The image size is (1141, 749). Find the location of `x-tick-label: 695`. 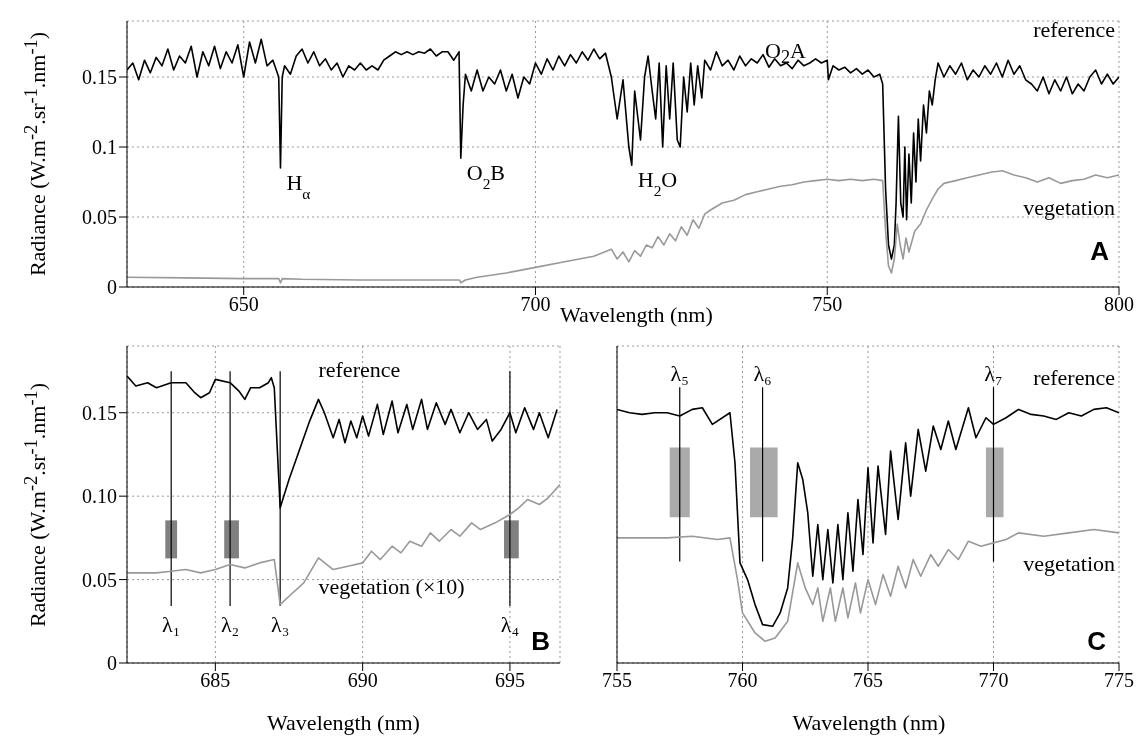

x-tick-label: 695 is located at coordinates (509, 680).